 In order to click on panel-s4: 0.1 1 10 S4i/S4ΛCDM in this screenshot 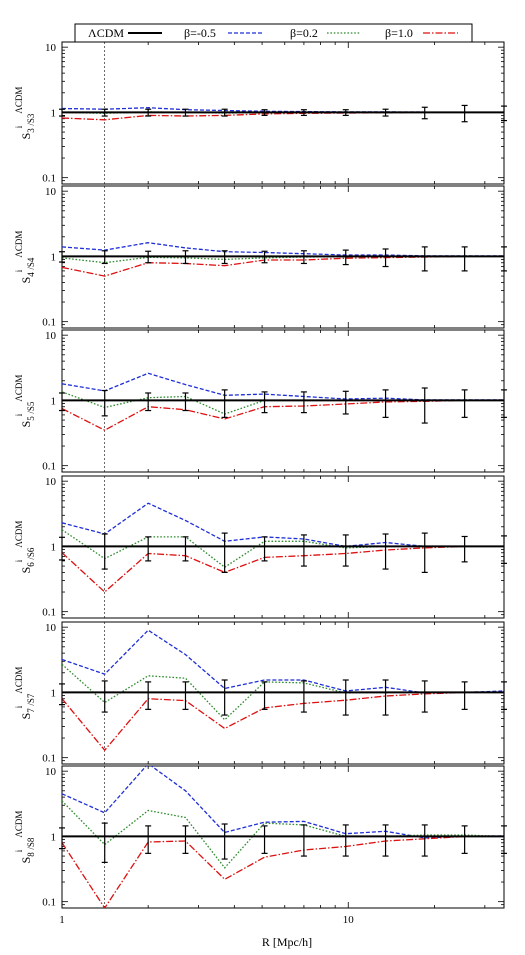, I will do `click(260, 257)`.